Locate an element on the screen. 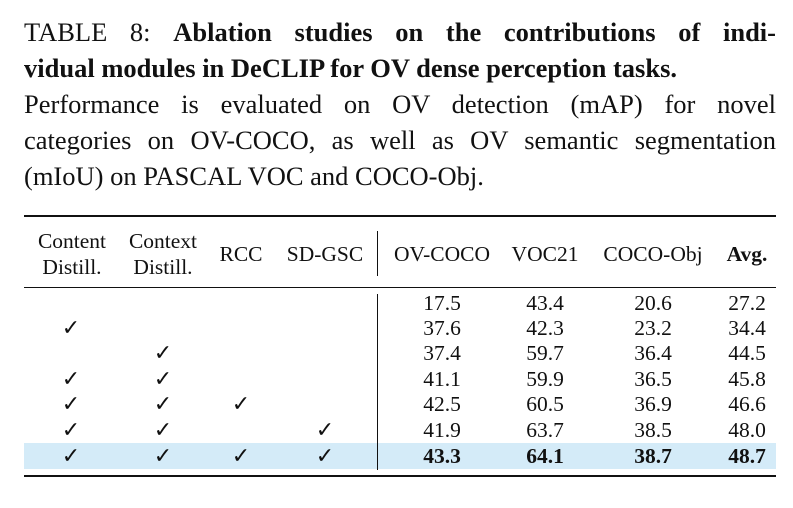  avg-value: 48.0 is located at coordinates (747, 430).